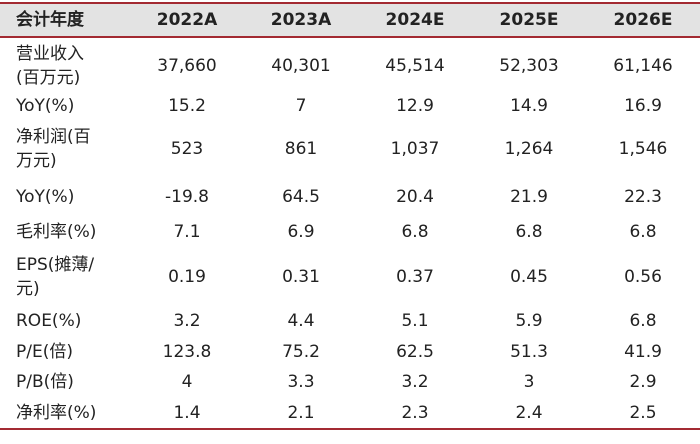  Describe the element at coordinates (301, 106) in the screenshot. I see `value-cell: 7` at that location.